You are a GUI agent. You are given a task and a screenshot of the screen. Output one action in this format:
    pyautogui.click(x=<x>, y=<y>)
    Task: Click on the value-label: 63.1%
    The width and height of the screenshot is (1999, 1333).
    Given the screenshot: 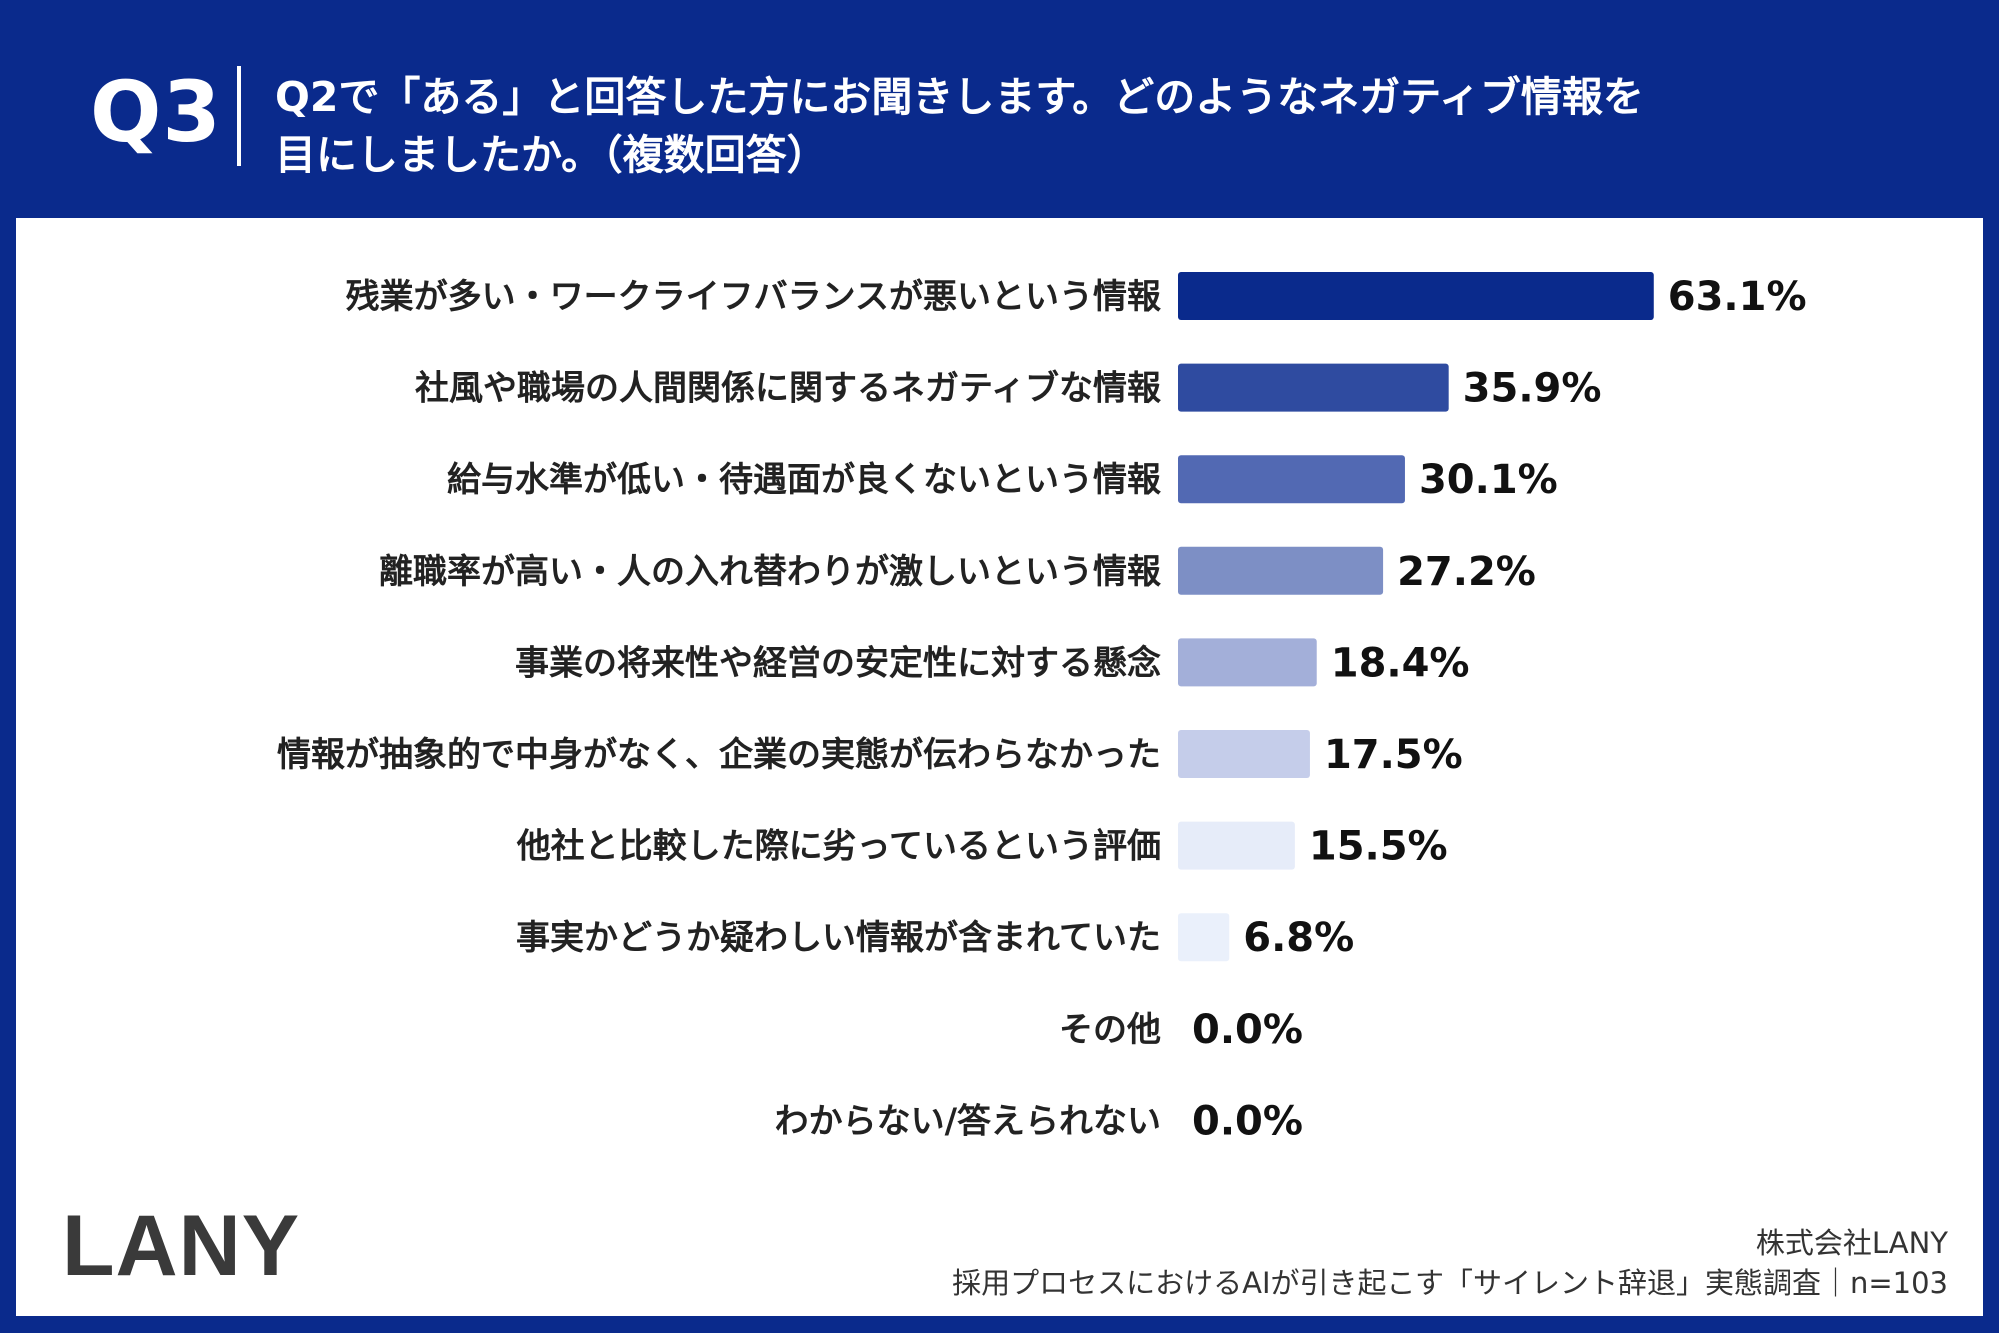 What is the action you would take?
    pyautogui.click(x=1737, y=297)
    